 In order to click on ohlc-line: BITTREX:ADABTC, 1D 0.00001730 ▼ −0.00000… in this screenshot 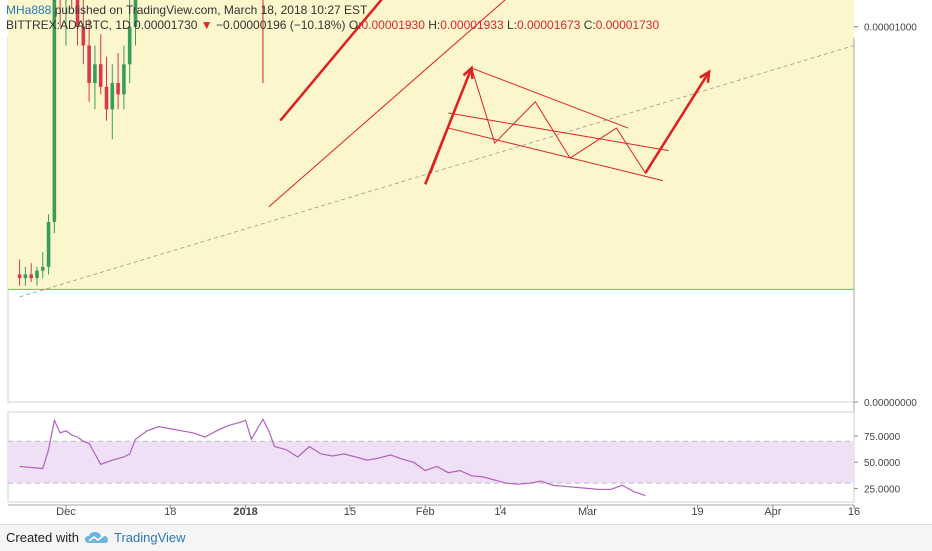, I will do `click(332, 25)`.